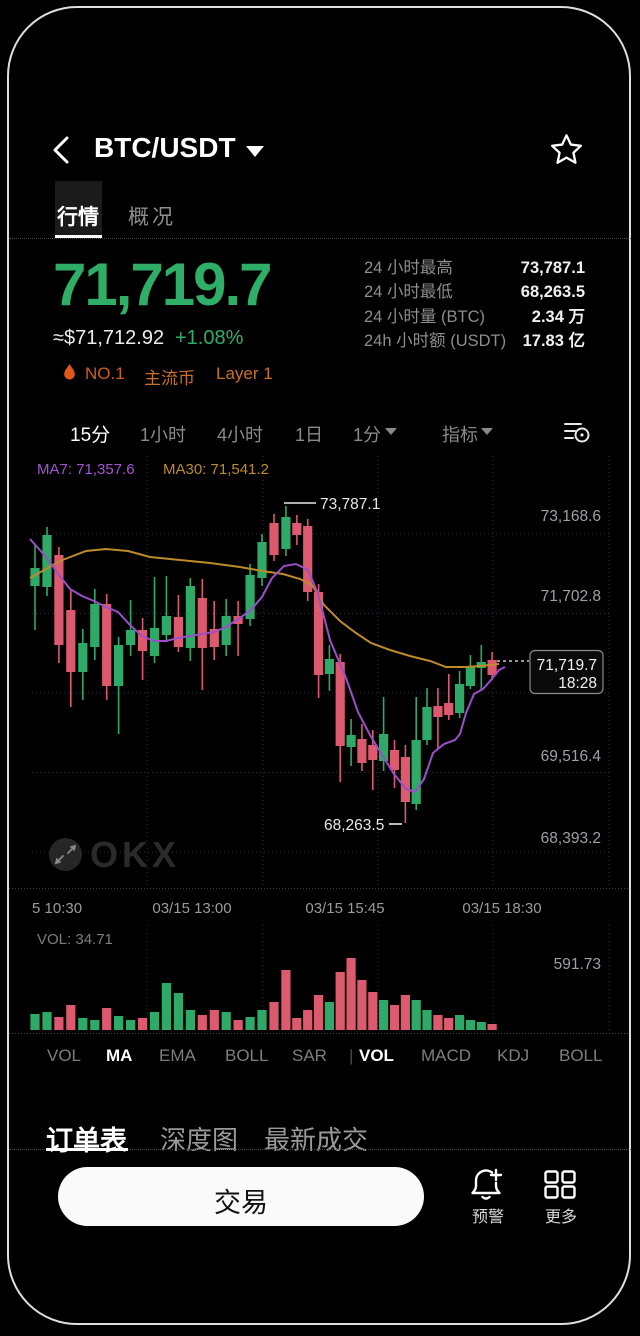 The width and height of the screenshot is (640, 1336). Describe the element at coordinates (577, 964) in the screenshot. I see `svg-text: 591.73` at that location.